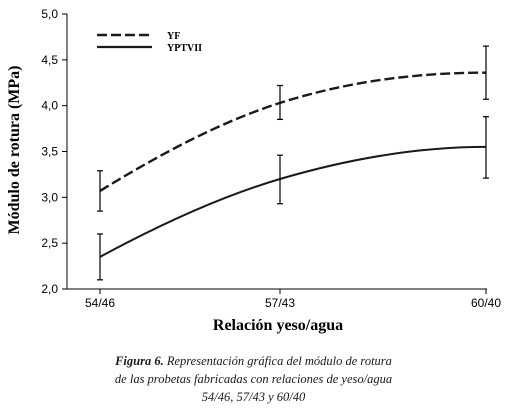  I want to click on y-tick-label: 2,0, so click(49, 289).